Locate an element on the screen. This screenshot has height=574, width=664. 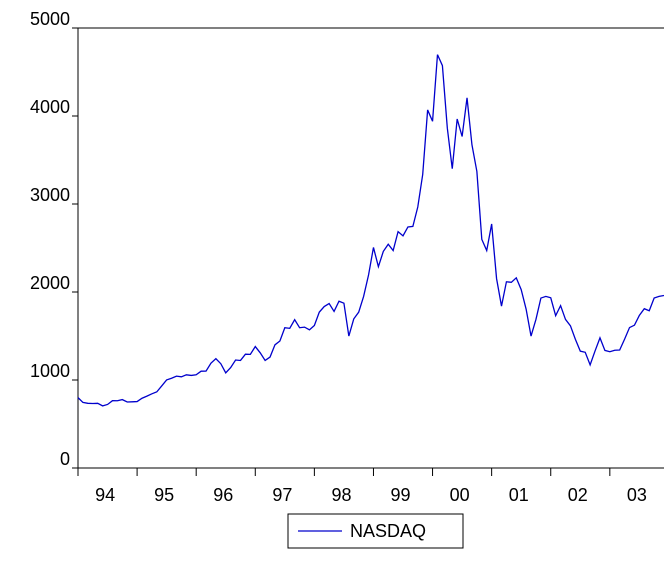
y-tick-label: 2000 is located at coordinates (50, 283).